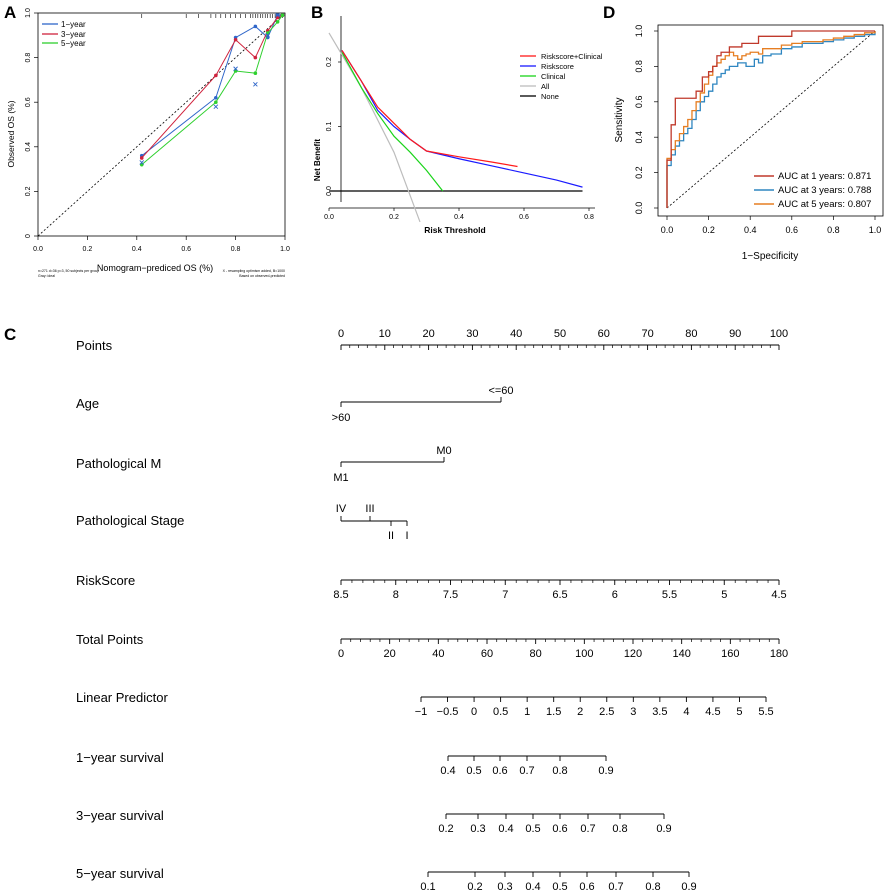  Describe the element at coordinates (487, 654) in the screenshot. I see `total-points-scale-tick-label: 60` at that location.